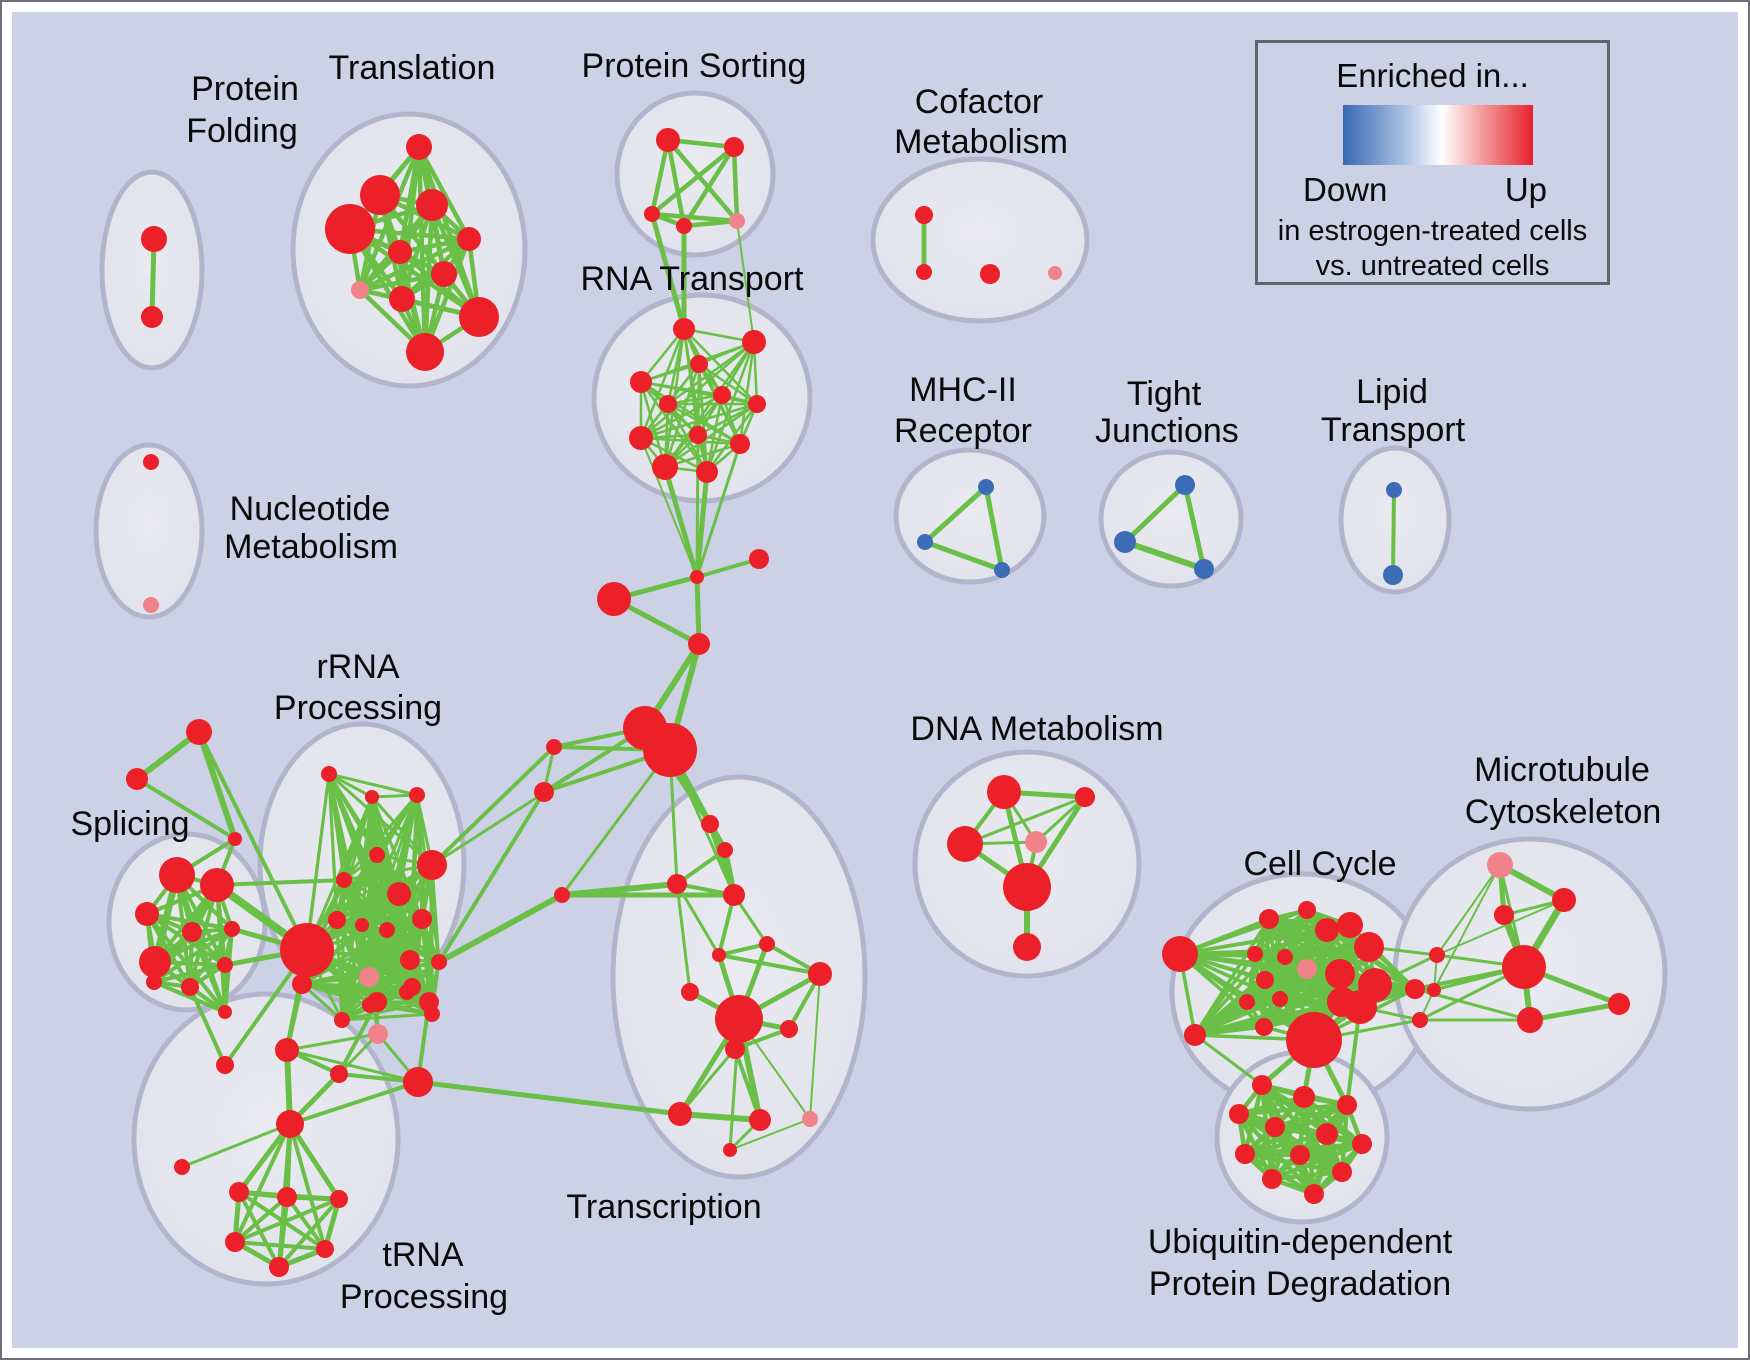  Describe the element at coordinates (1319, 864) in the screenshot. I see `cluster-label-cell-cycle: Cell Cycle` at that location.